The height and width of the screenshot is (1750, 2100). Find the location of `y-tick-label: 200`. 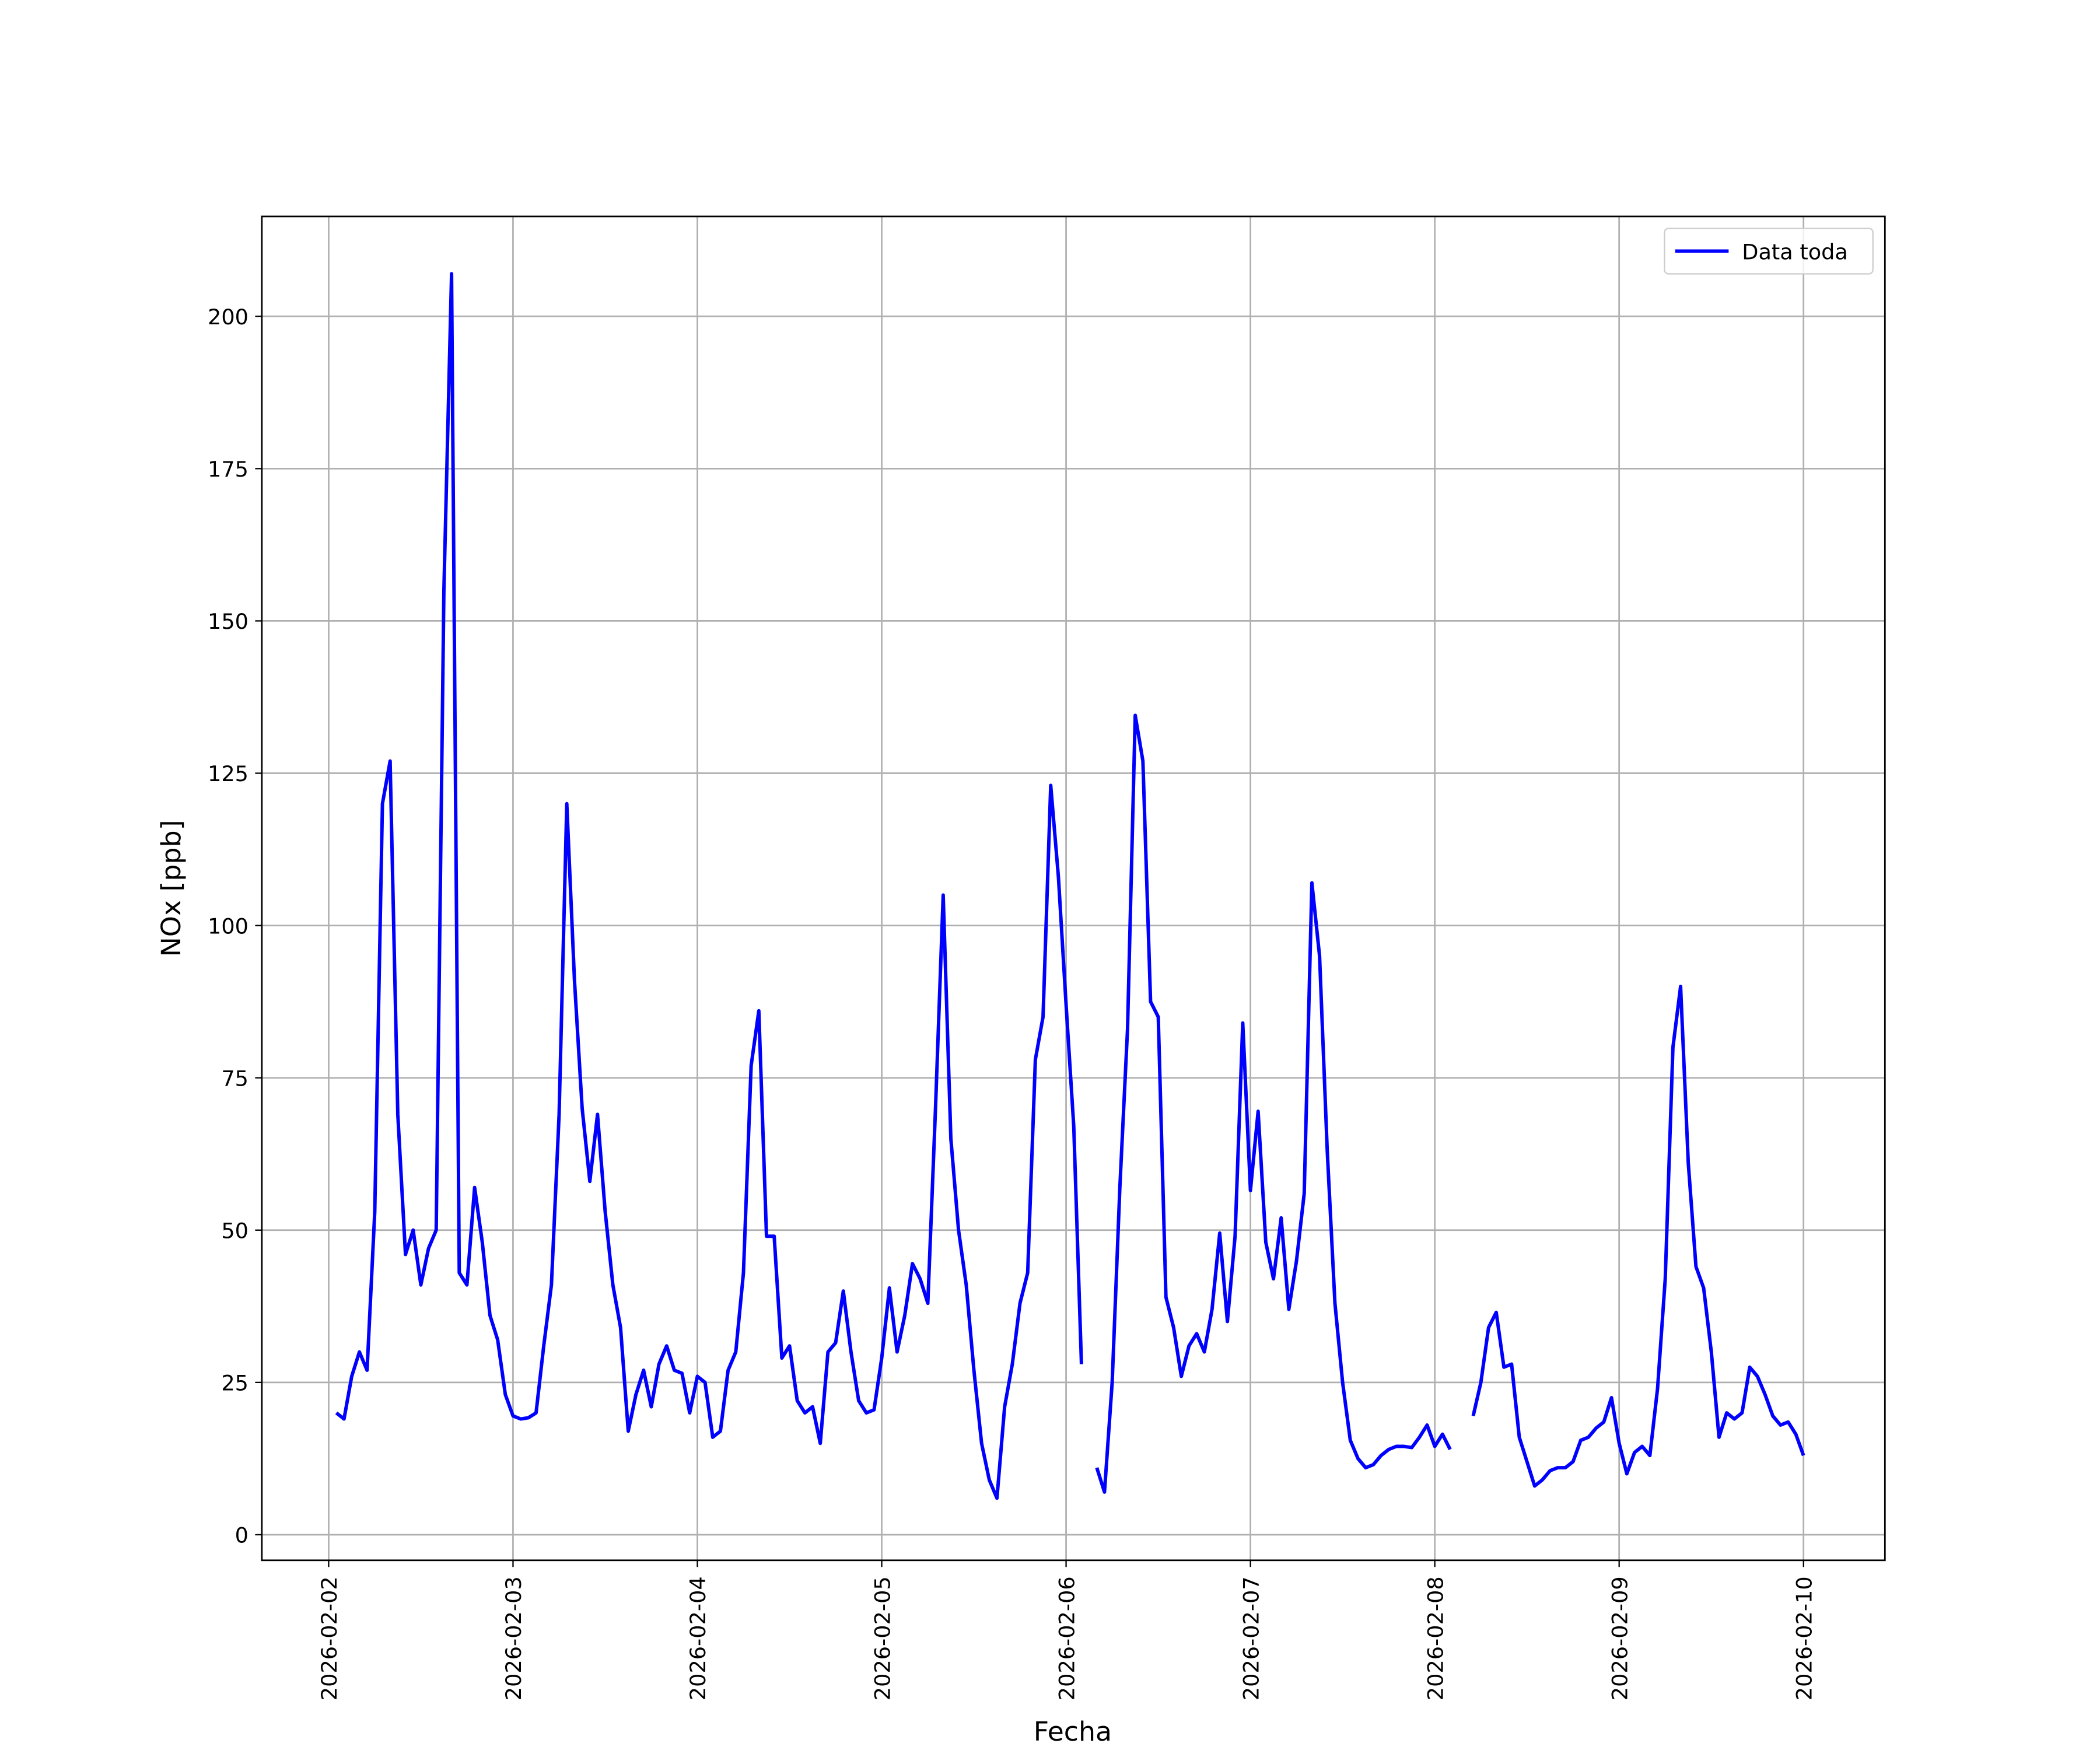

y-tick-label: 200 is located at coordinates (228, 317).